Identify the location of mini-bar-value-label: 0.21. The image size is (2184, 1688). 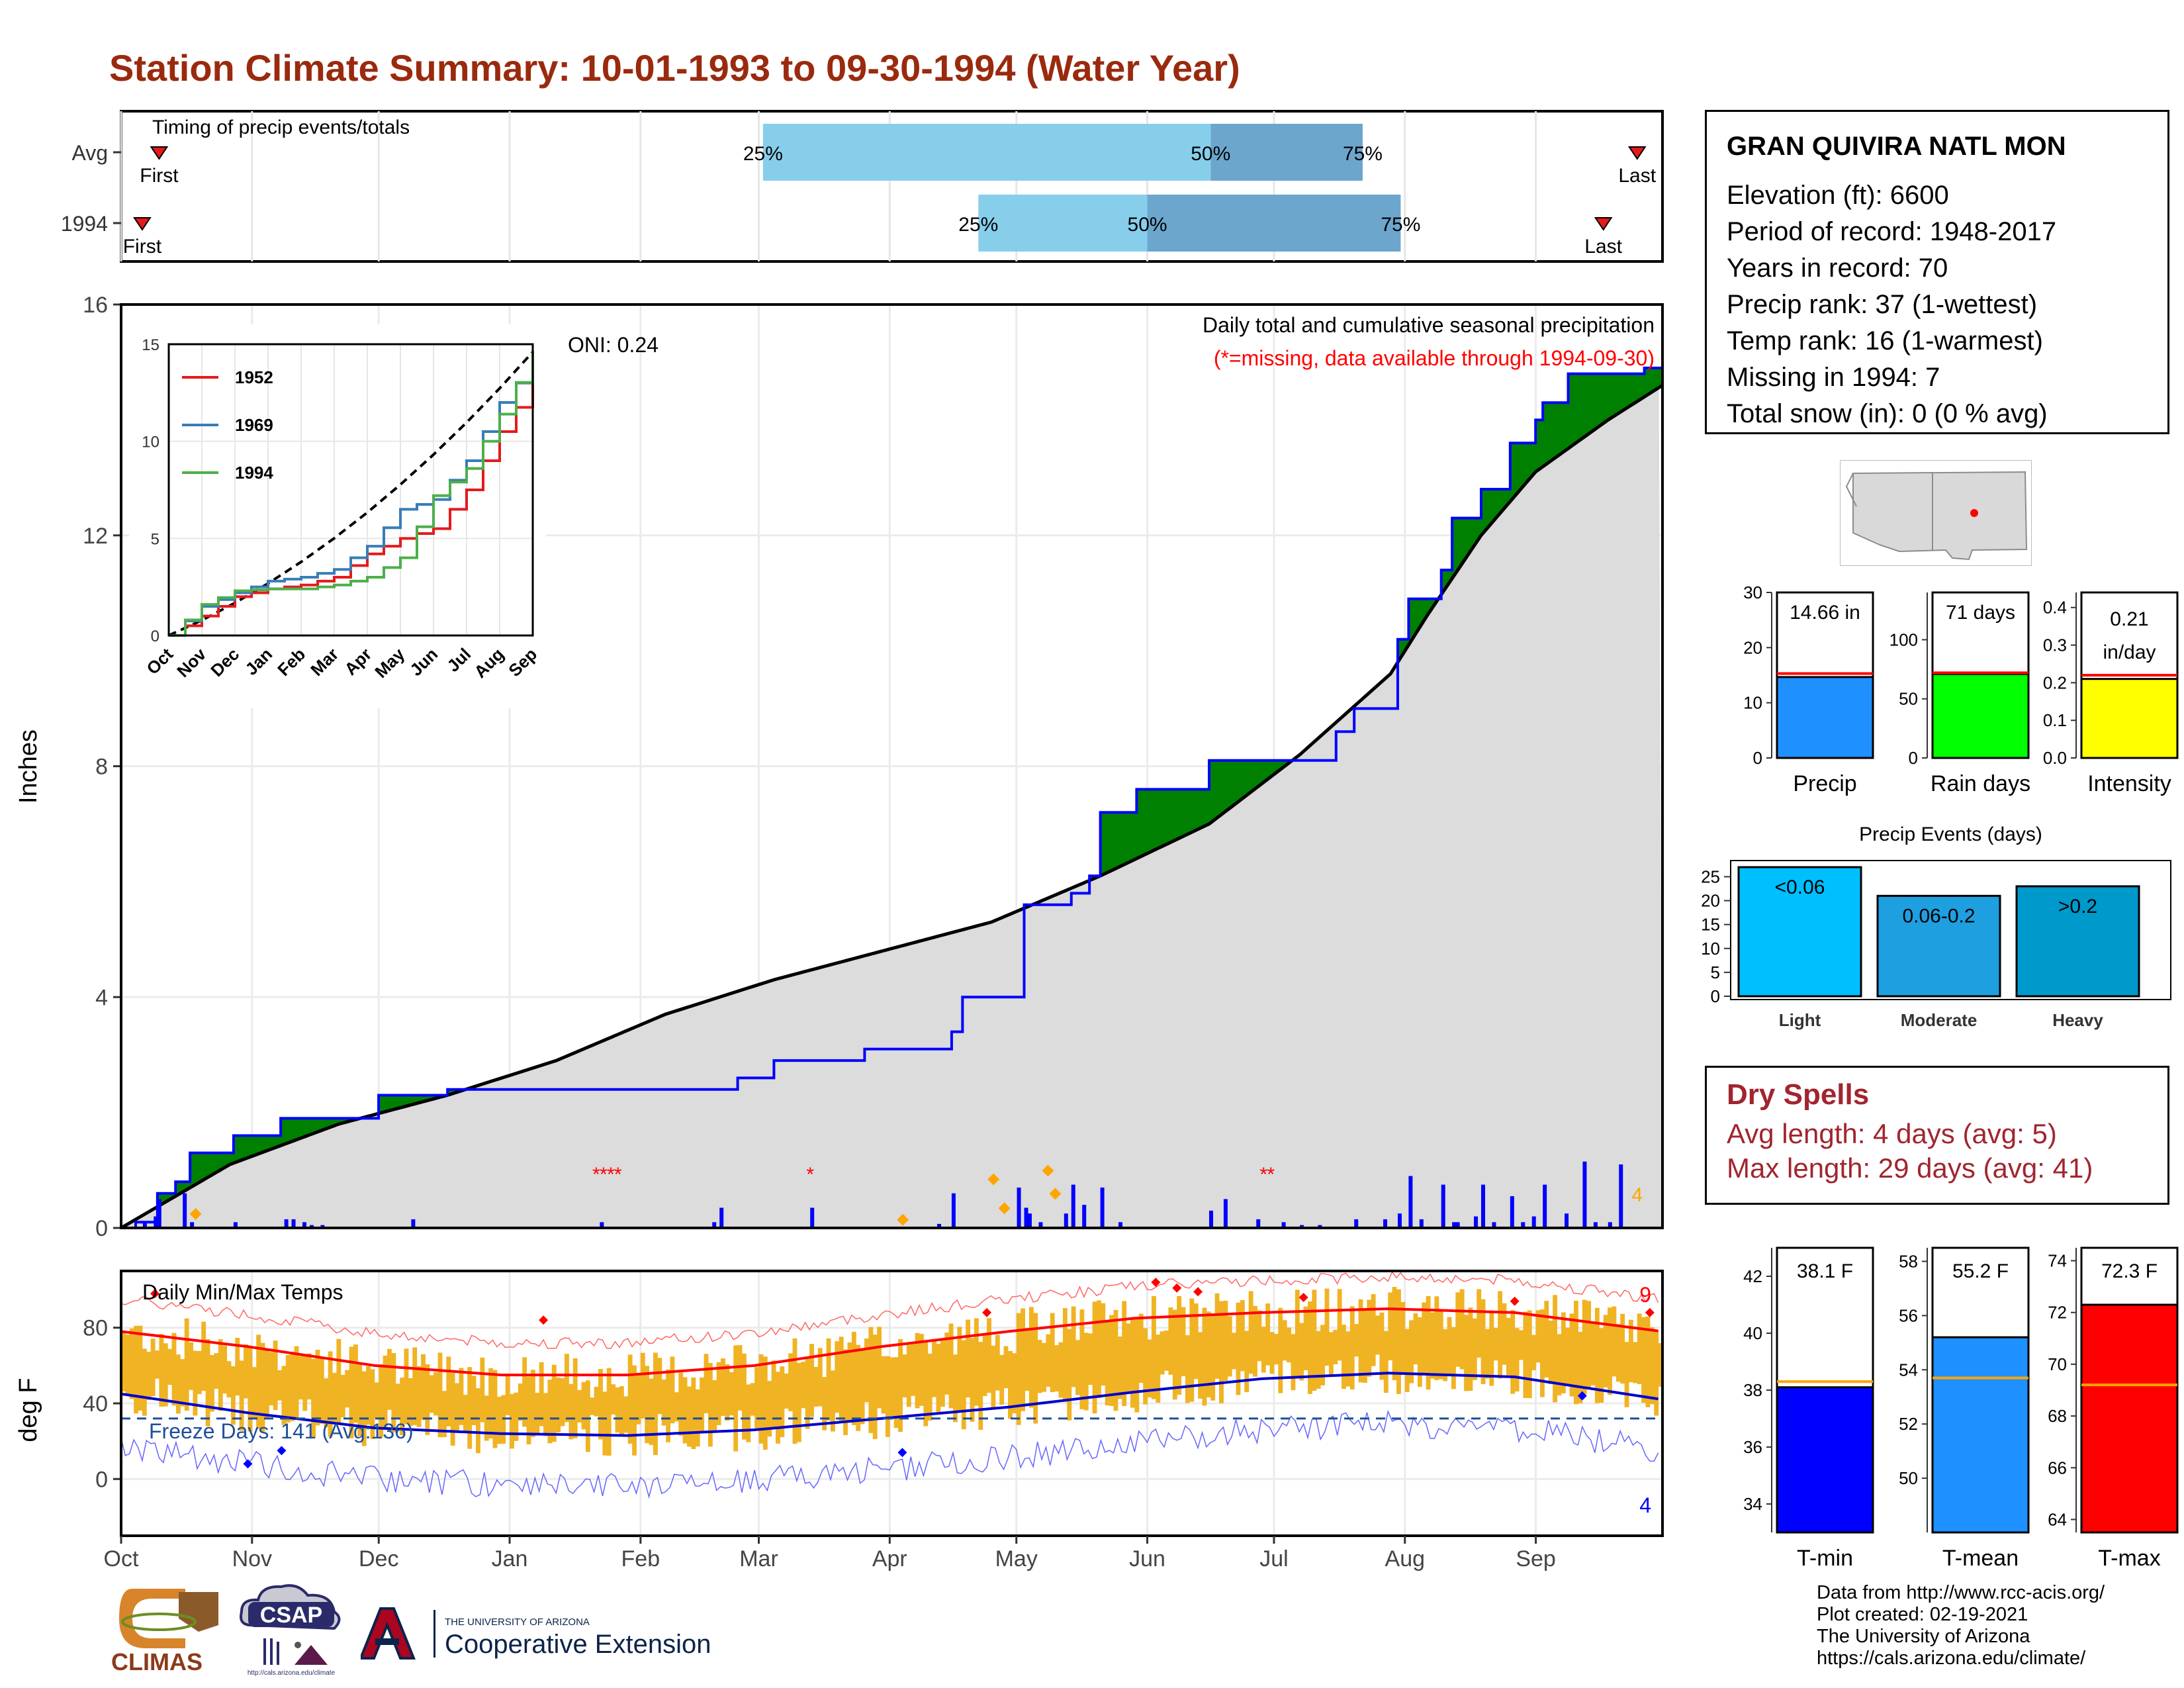
(2129, 619).